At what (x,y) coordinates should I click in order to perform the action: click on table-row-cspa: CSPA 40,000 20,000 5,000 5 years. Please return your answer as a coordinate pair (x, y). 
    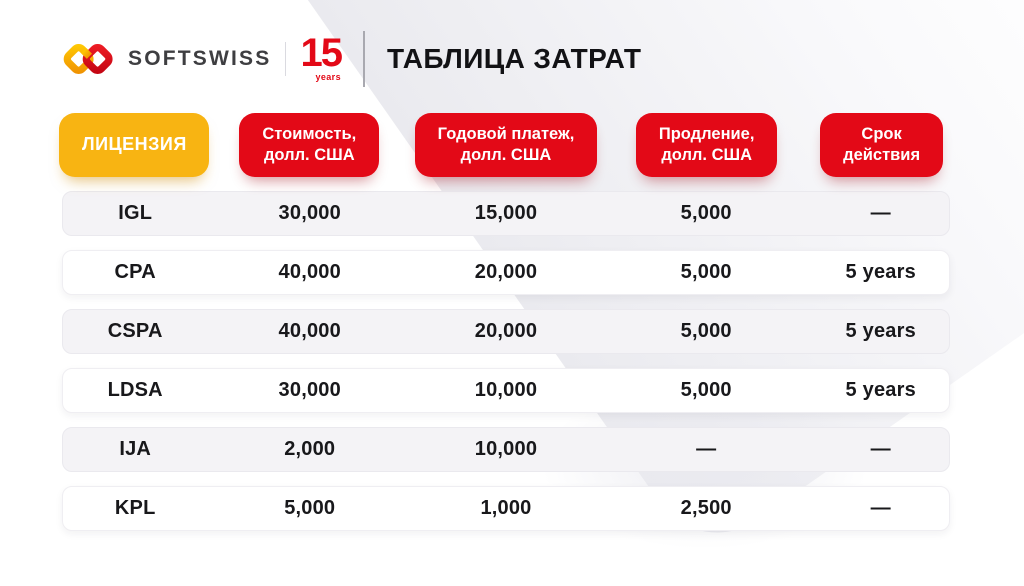
    Looking at the image, I should click on (506, 331).